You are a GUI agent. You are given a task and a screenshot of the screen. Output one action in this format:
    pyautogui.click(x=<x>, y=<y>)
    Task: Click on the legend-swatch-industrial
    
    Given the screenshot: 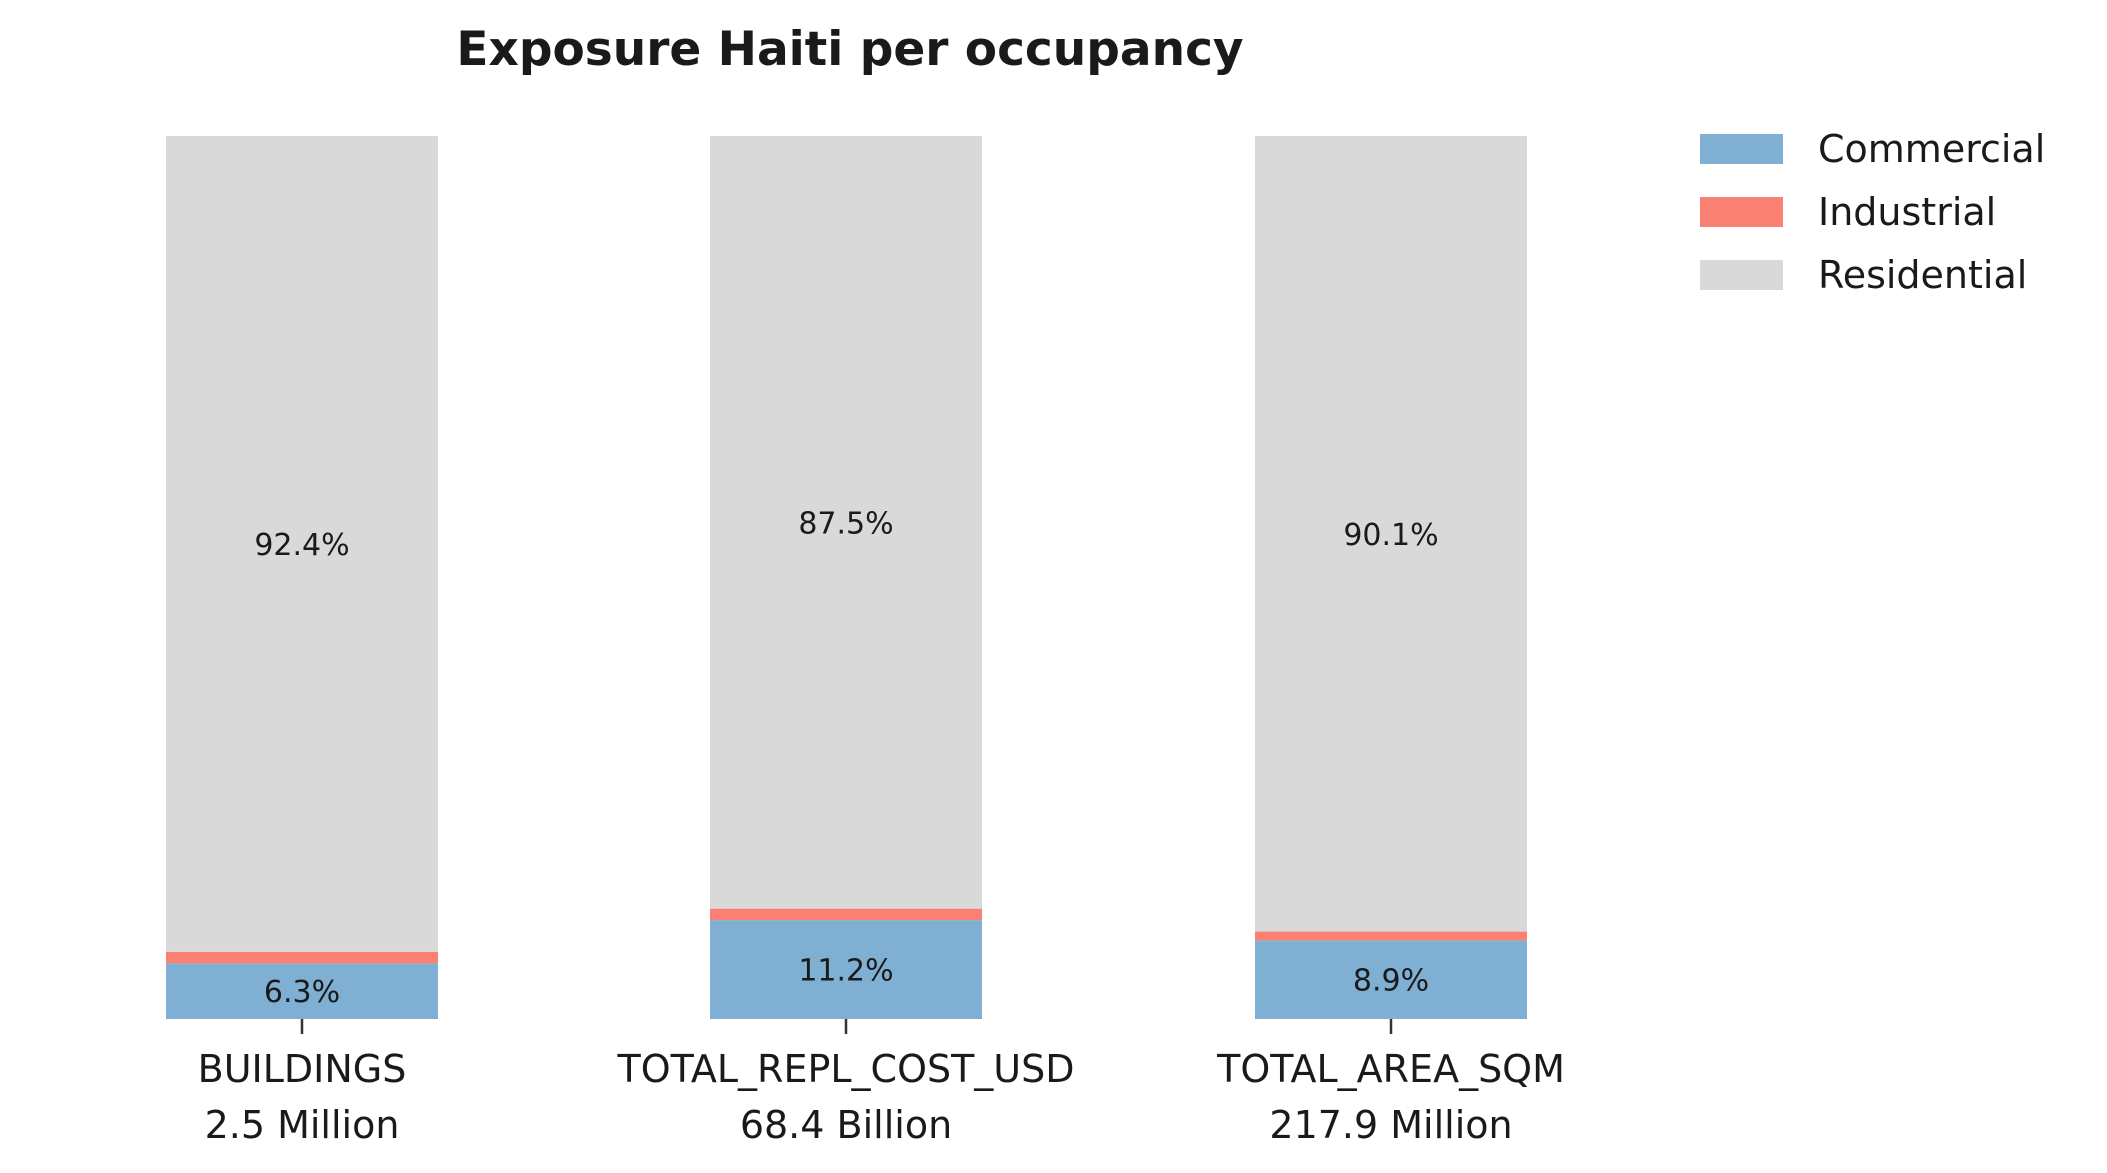 What is the action you would take?
    pyautogui.click(x=1741, y=212)
    